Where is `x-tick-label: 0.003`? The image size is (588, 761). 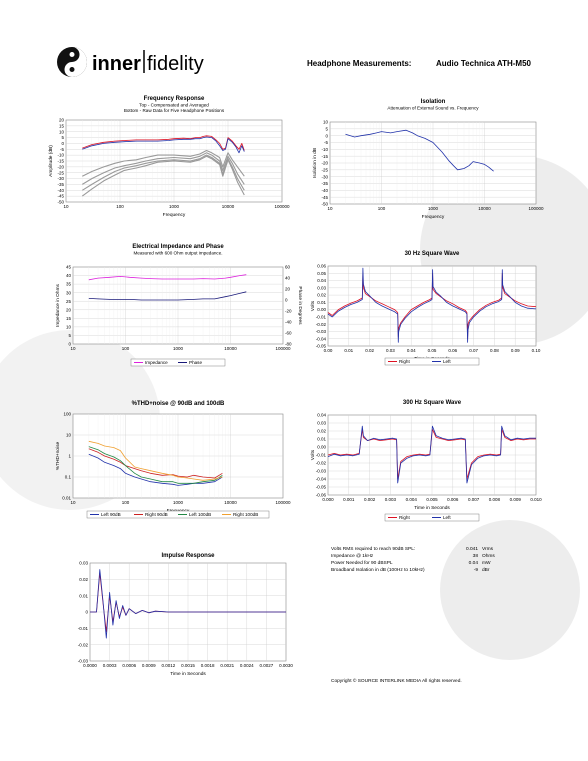
x-tick-label: 0.003 is located at coordinates (391, 499).